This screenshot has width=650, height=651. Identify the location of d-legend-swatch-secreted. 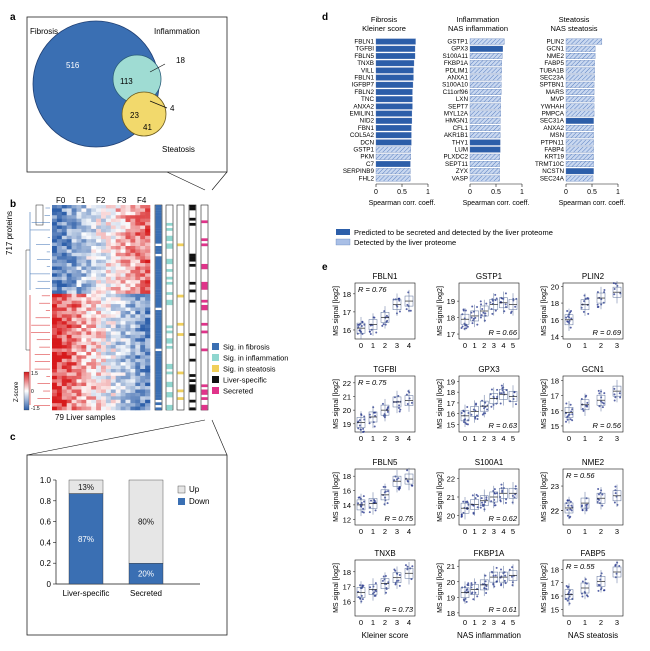
(343, 232).